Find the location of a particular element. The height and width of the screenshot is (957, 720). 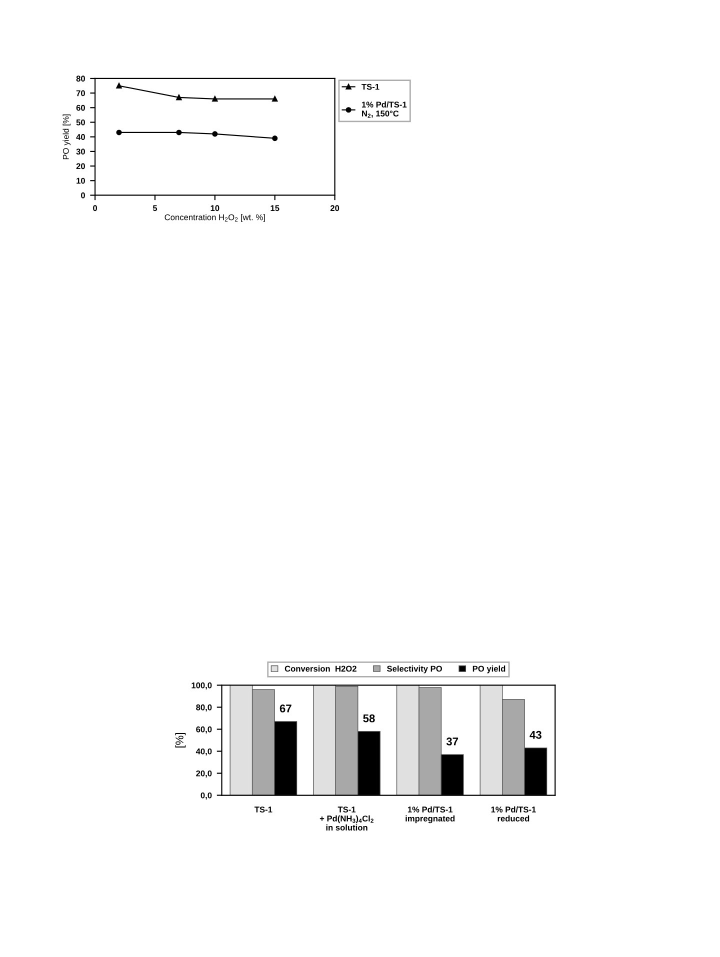

x-tick-label: 1% Pd/TS-1 reduced is located at coordinates (513, 814).